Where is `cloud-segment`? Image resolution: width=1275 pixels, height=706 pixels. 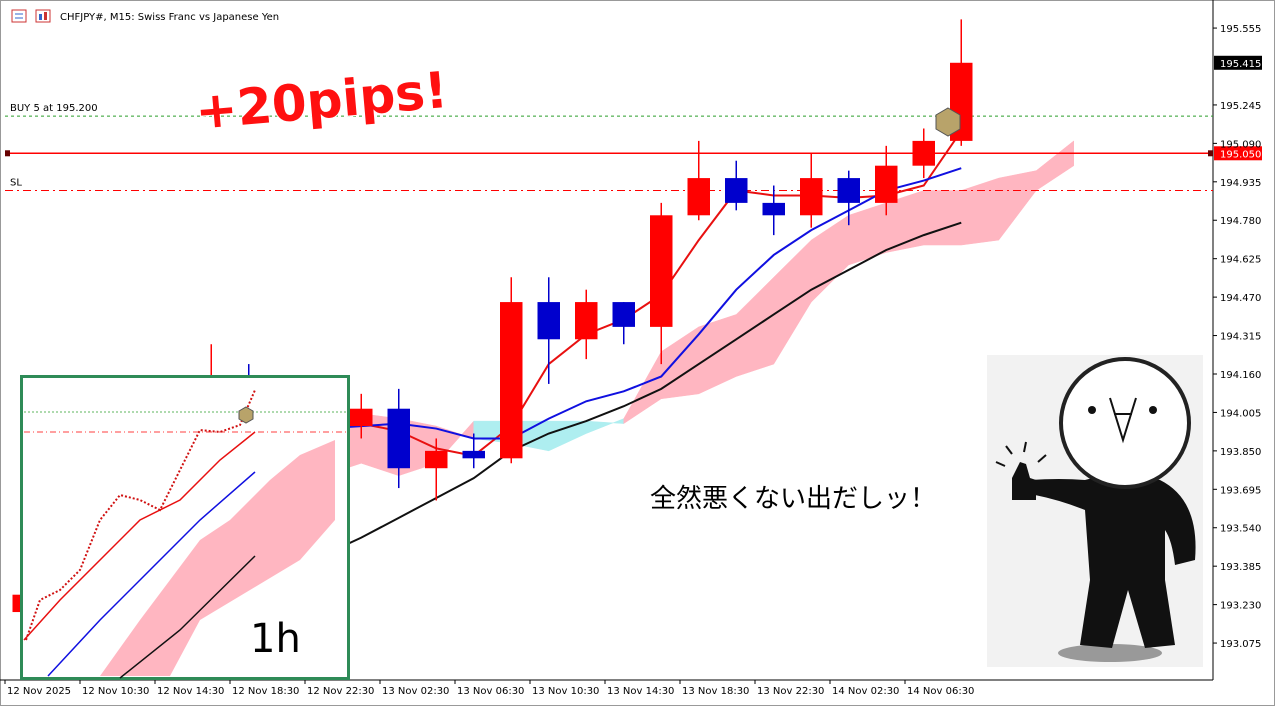 cloud-segment is located at coordinates (942, 218).